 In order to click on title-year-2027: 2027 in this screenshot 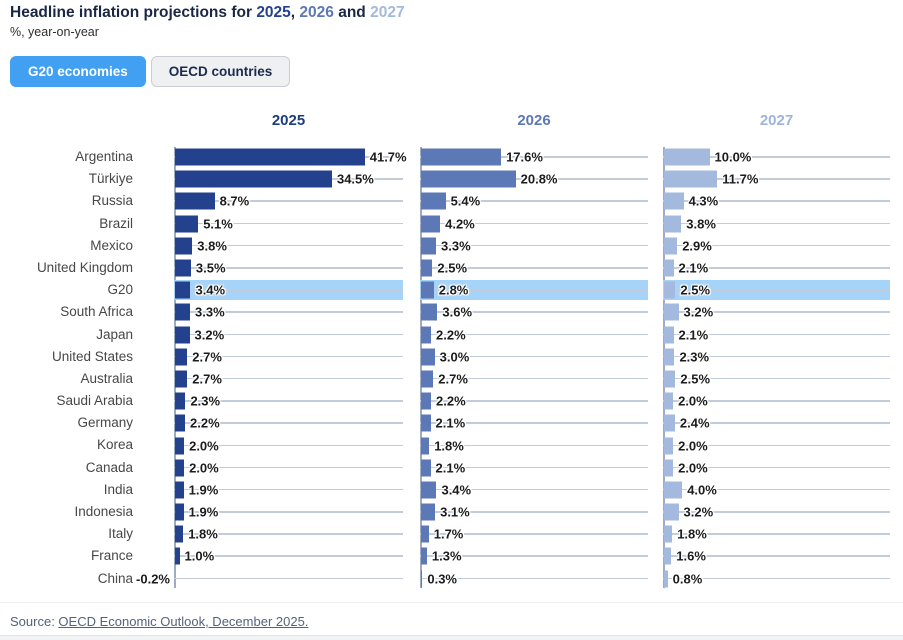, I will do `click(387, 12)`.